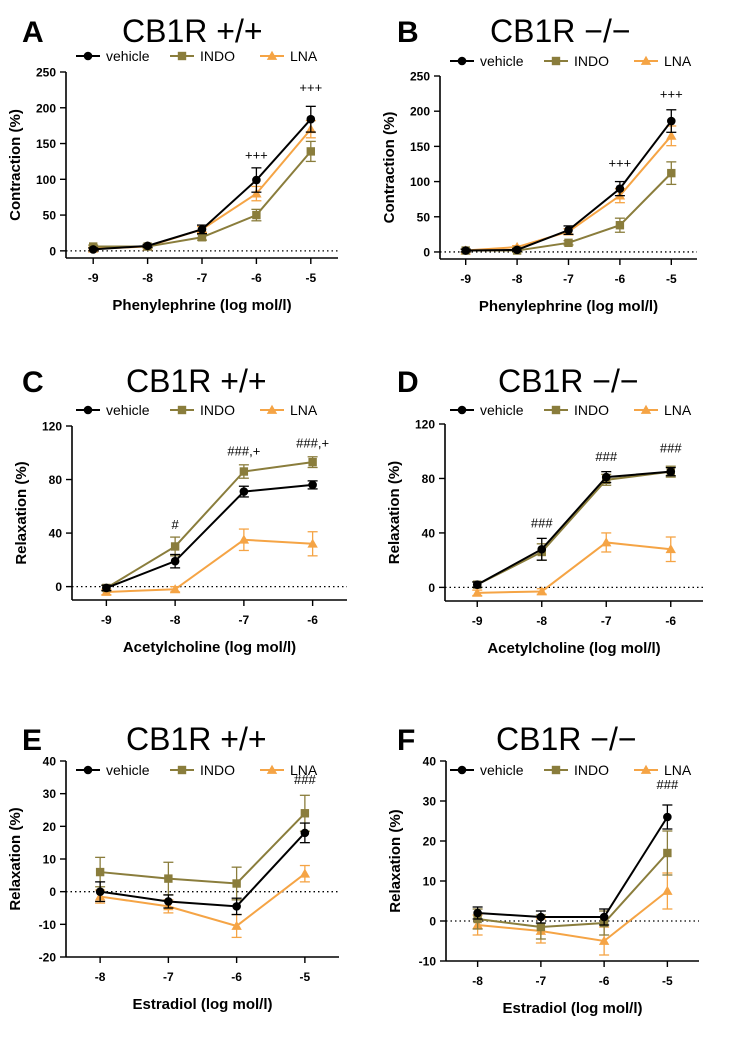 This screenshot has height=1045, width=734. Describe the element at coordinates (32, 740) in the screenshot. I see `panel-letter: E` at that location.